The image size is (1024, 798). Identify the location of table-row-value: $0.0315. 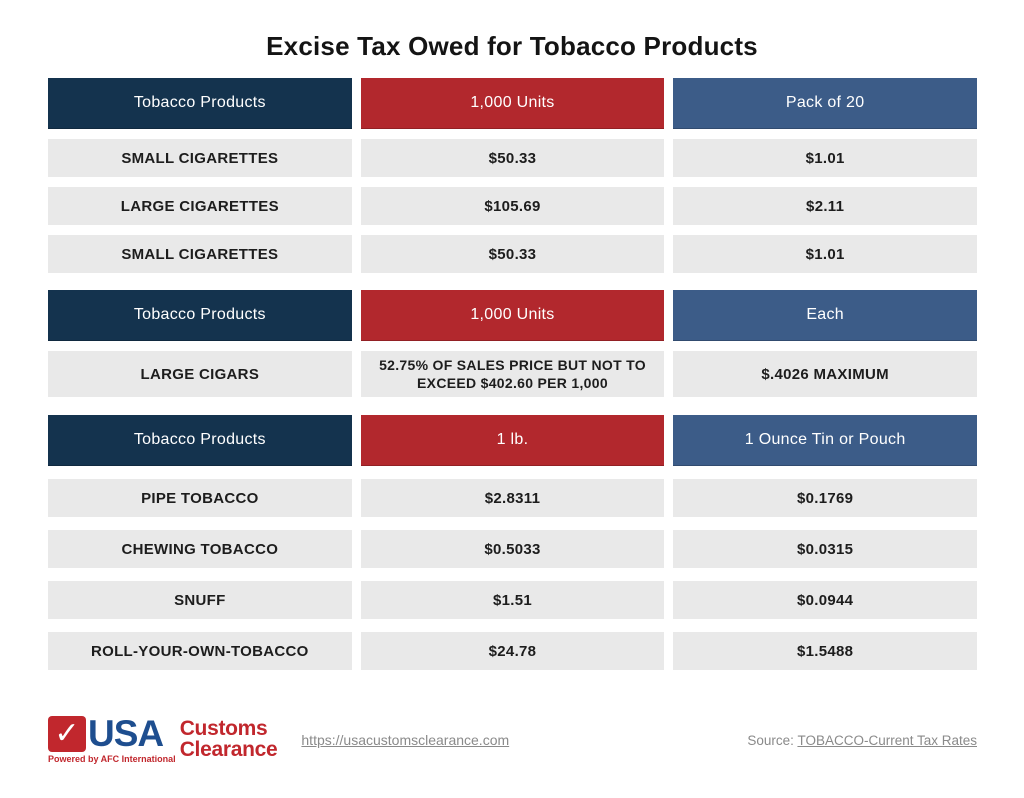
(825, 549).